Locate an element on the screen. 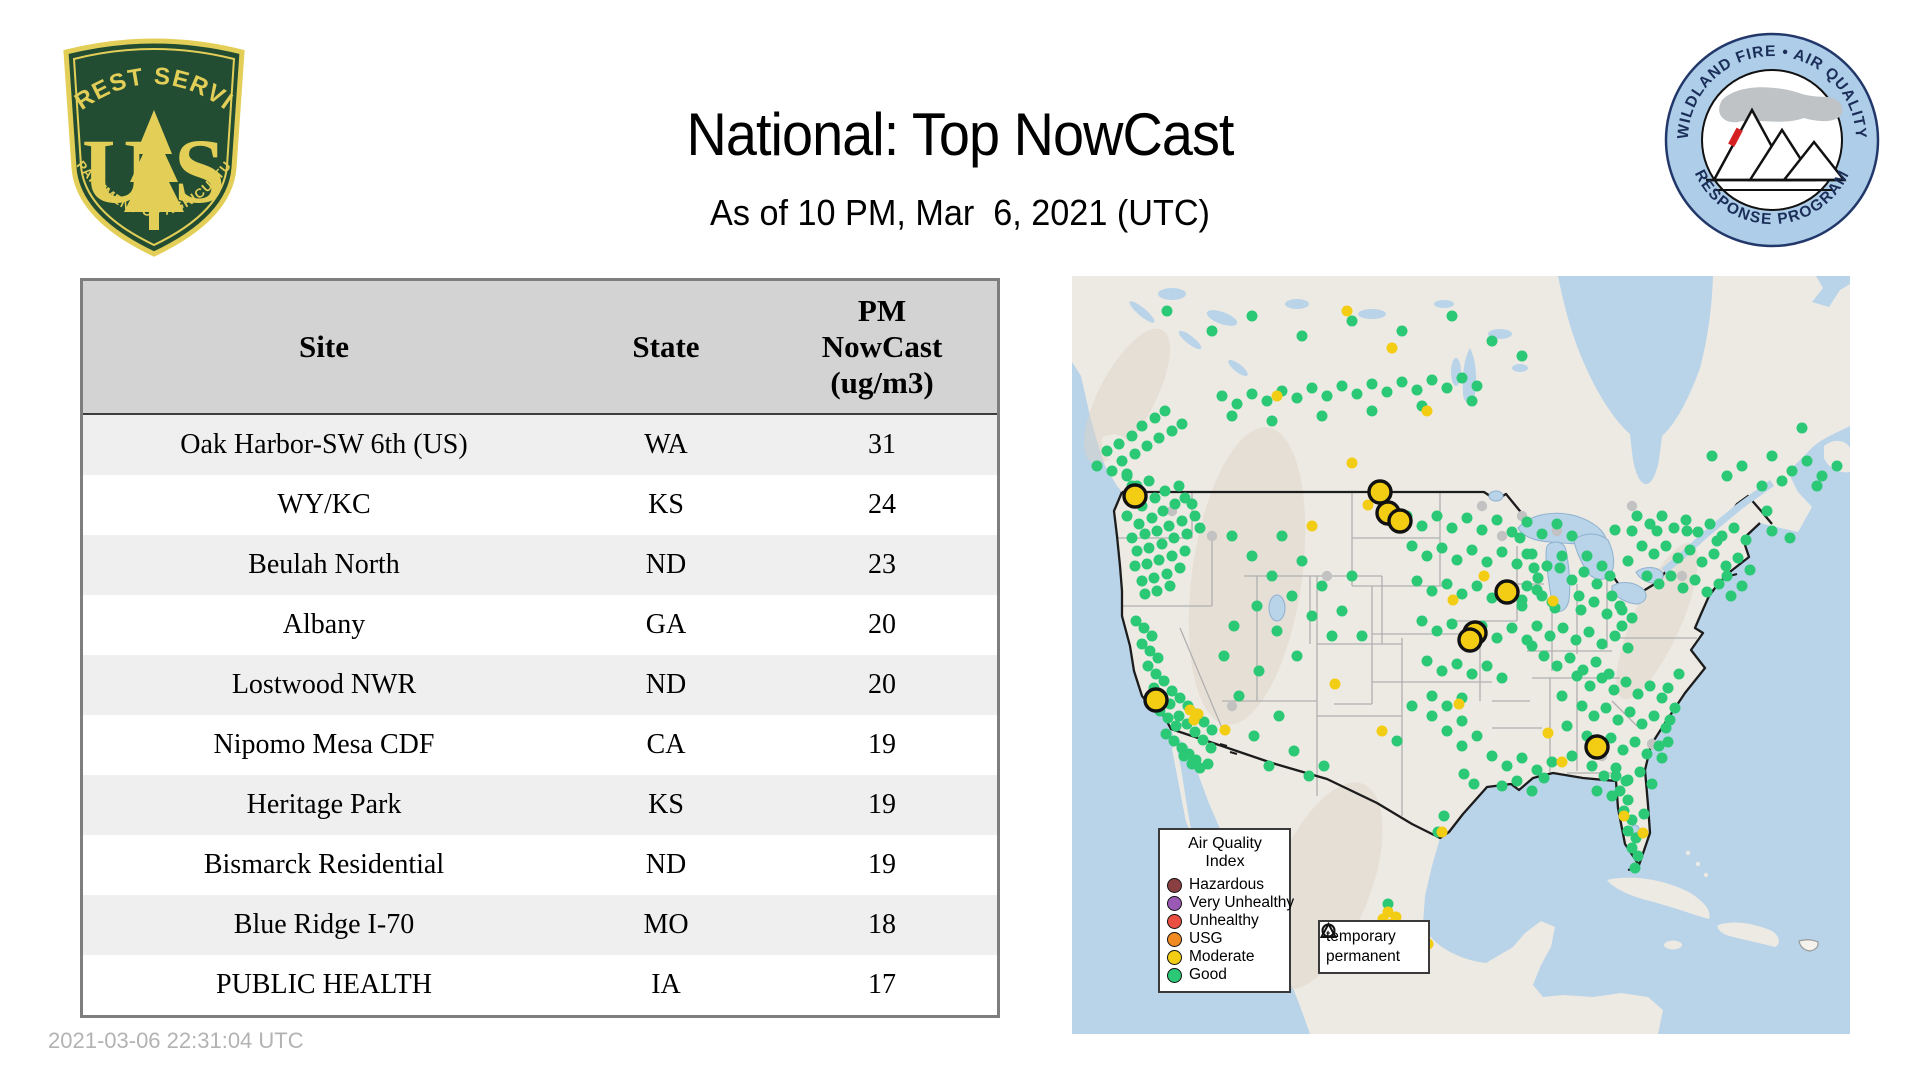 The width and height of the screenshot is (1920, 1080). aqi-color-dot-icon is located at coordinates (1174, 975).